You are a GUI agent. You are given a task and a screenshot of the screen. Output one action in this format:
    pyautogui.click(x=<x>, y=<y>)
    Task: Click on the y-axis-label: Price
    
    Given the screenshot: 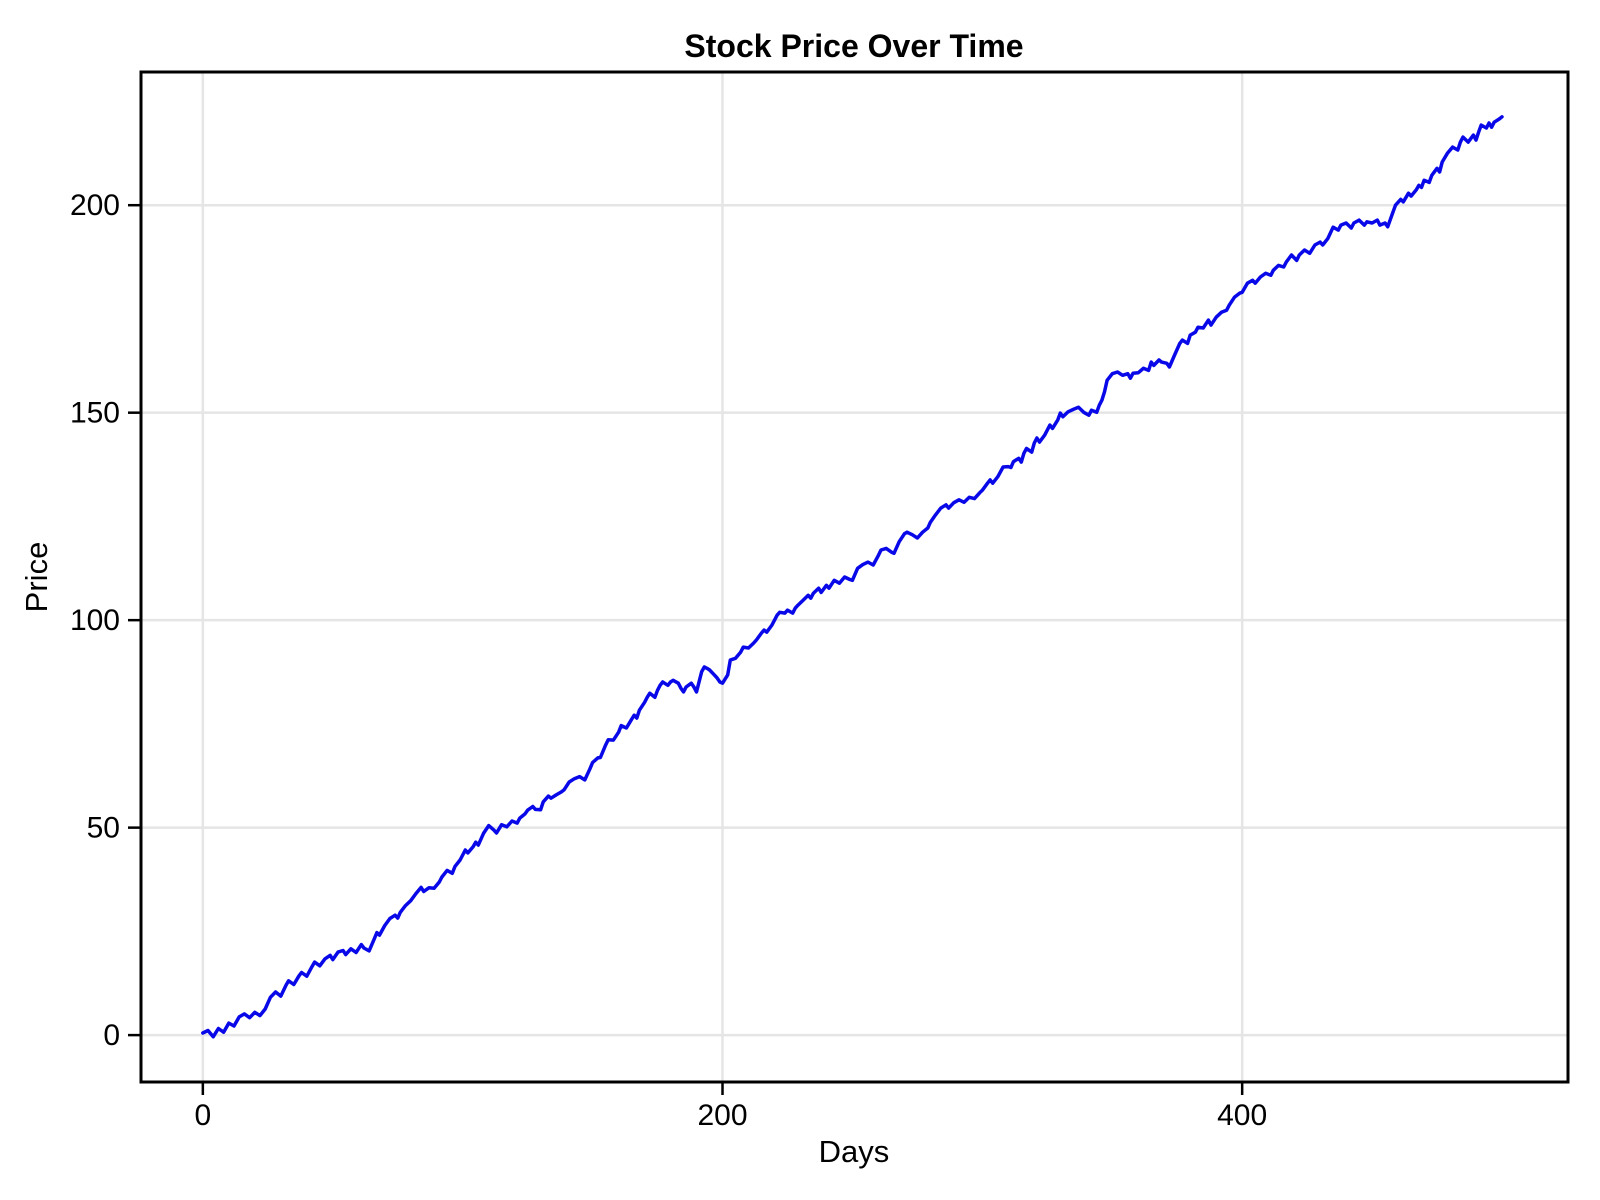 What is the action you would take?
    pyautogui.click(x=36, y=577)
    